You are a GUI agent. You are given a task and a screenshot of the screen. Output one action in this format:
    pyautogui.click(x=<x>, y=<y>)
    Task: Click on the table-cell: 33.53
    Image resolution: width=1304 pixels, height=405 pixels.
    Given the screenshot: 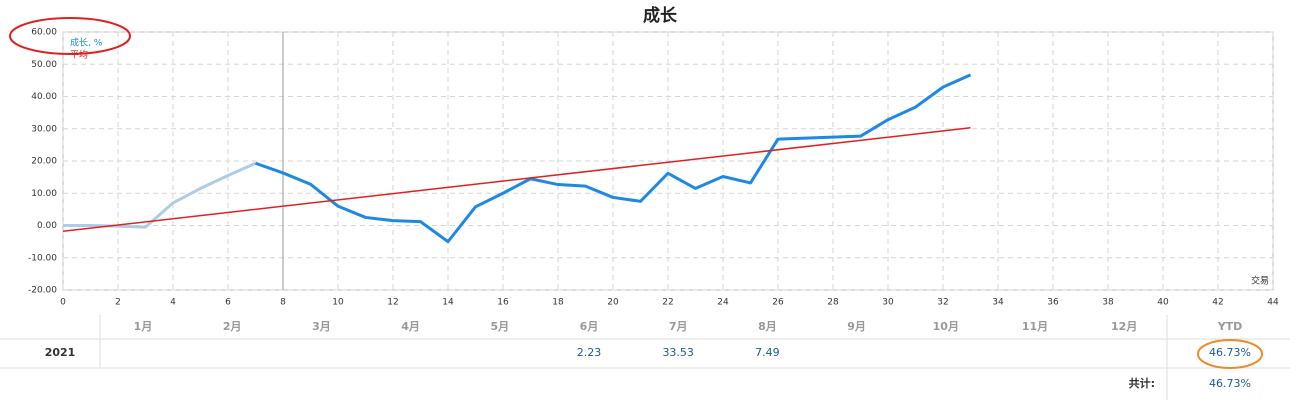 What is the action you would take?
    pyautogui.click(x=678, y=352)
    